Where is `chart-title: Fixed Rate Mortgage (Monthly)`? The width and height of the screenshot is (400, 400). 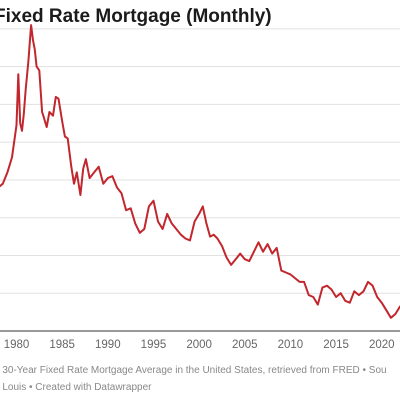 chart-title: Fixed Rate Mortgage (Monthly) is located at coordinates (136, 16).